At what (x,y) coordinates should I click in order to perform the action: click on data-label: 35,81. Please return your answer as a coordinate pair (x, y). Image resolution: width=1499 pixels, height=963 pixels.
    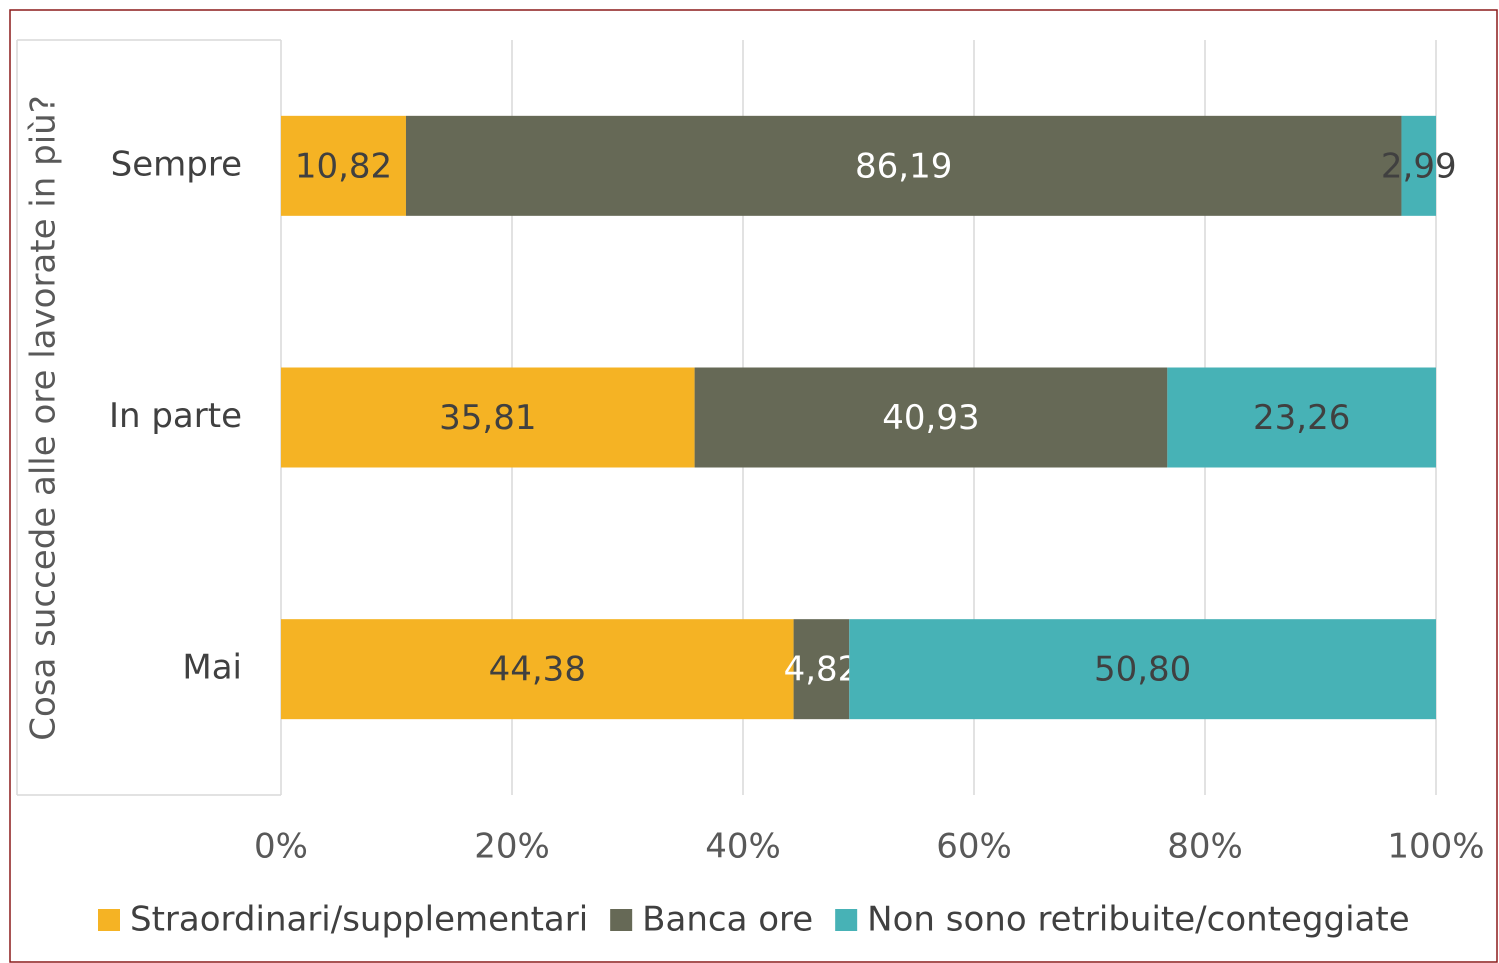
    Looking at the image, I should click on (487, 418).